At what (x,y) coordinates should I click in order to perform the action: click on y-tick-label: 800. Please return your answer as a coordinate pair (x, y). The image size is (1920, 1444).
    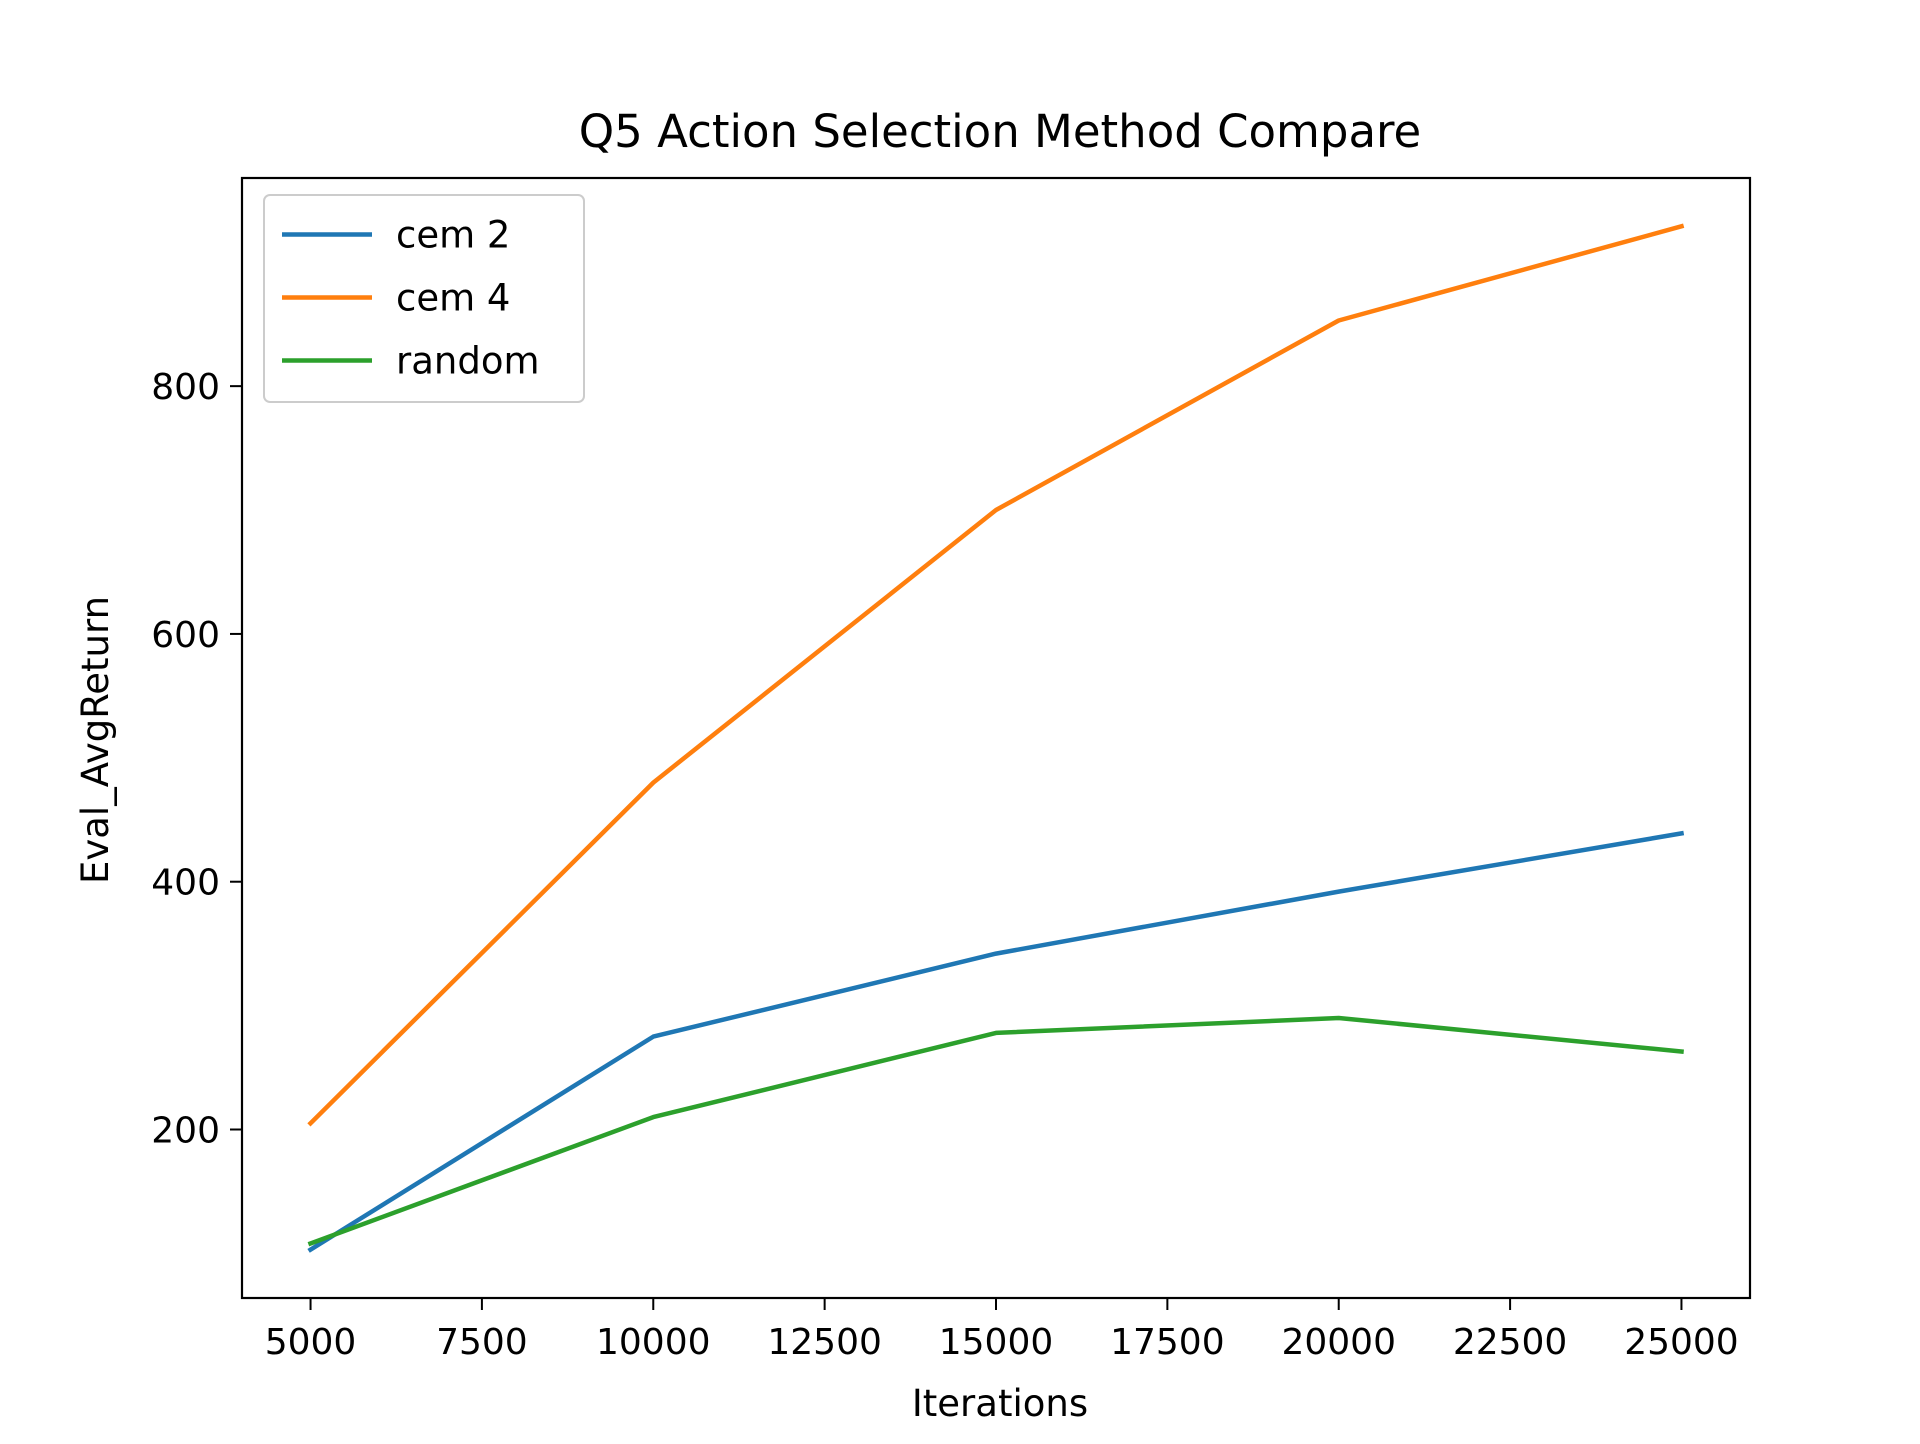
    Looking at the image, I should click on (185, 387).